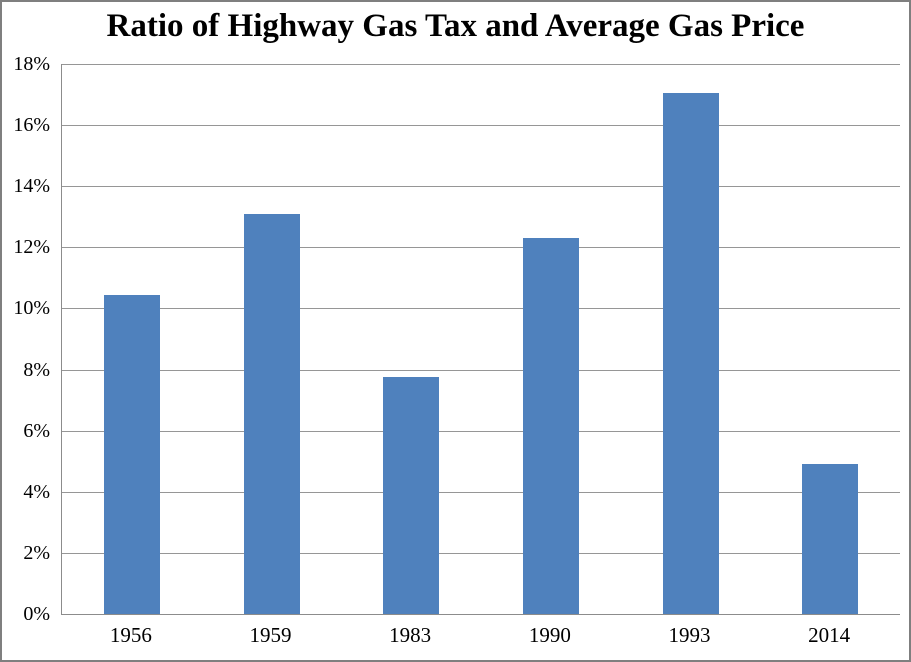 This screenshot has height=662, width=911. I want to click on gridline-8%, so click(481, 370).